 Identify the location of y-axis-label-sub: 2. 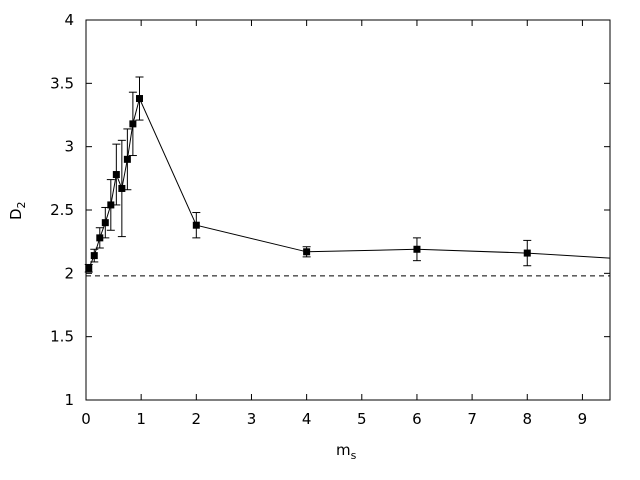
(21, 204).